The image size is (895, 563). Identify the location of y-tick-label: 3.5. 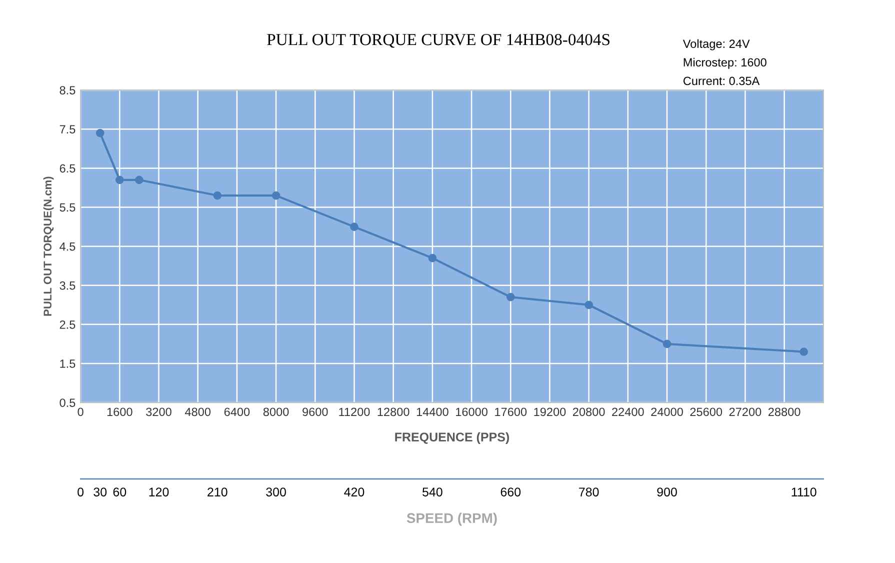
(68, 285).